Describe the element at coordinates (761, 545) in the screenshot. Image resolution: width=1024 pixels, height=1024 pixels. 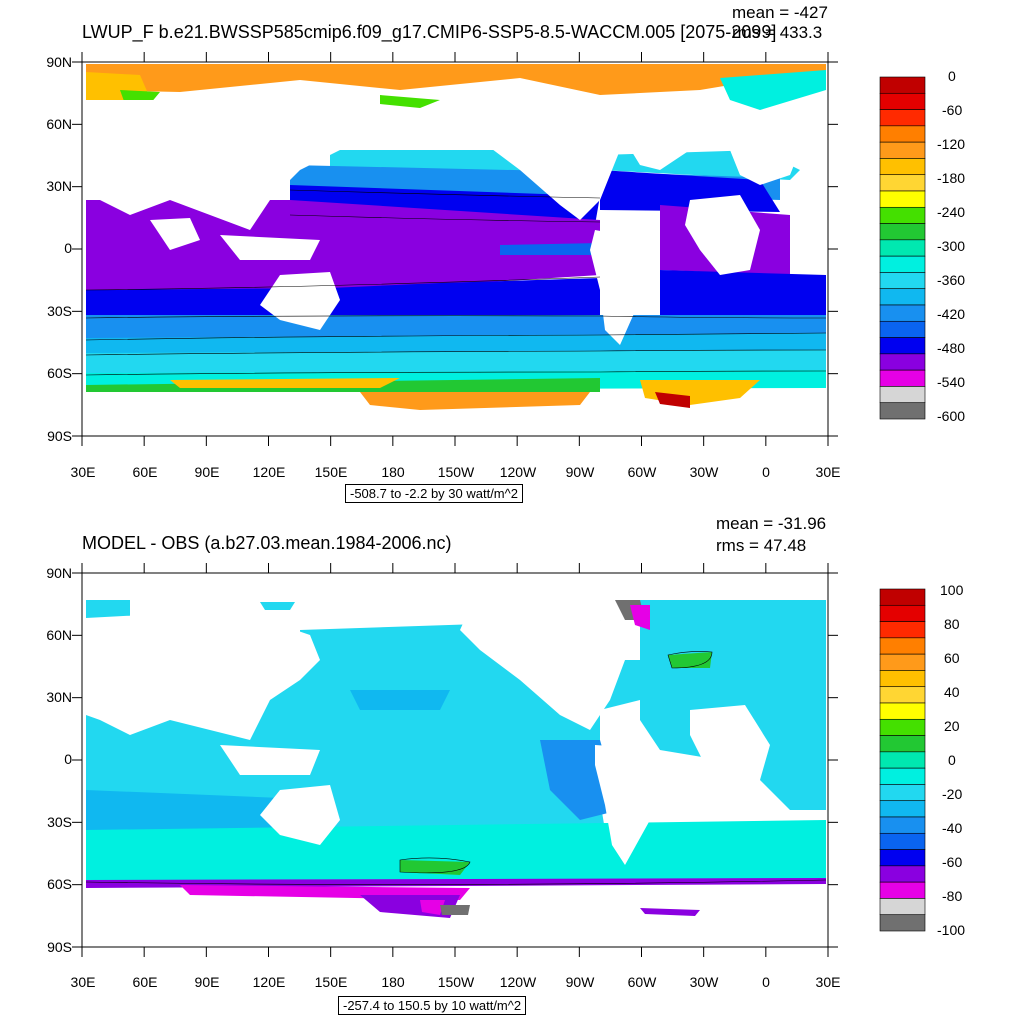
I see `bottom-rms-label: rms = 47.48` at that location.